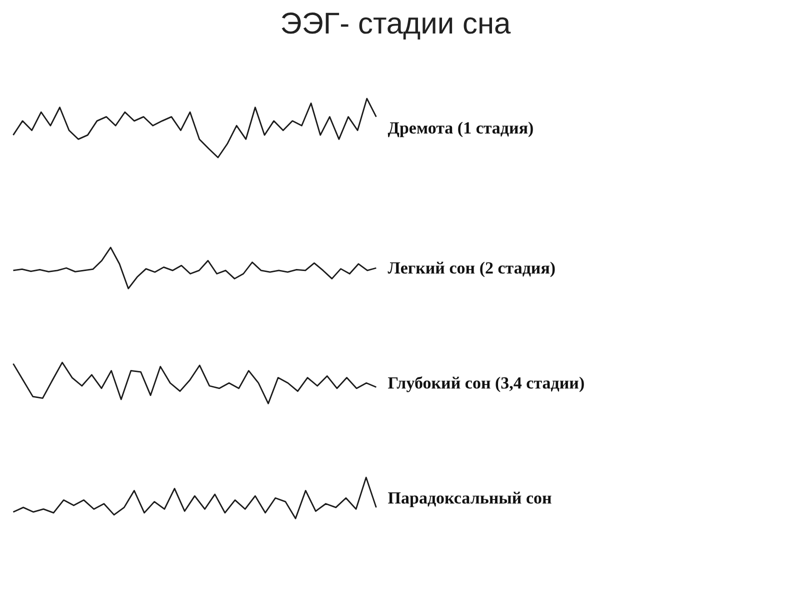  Describe the element at coordinates (470, 498) in the screenshot. I see `series-label: Парадоксальный сон` at that location.